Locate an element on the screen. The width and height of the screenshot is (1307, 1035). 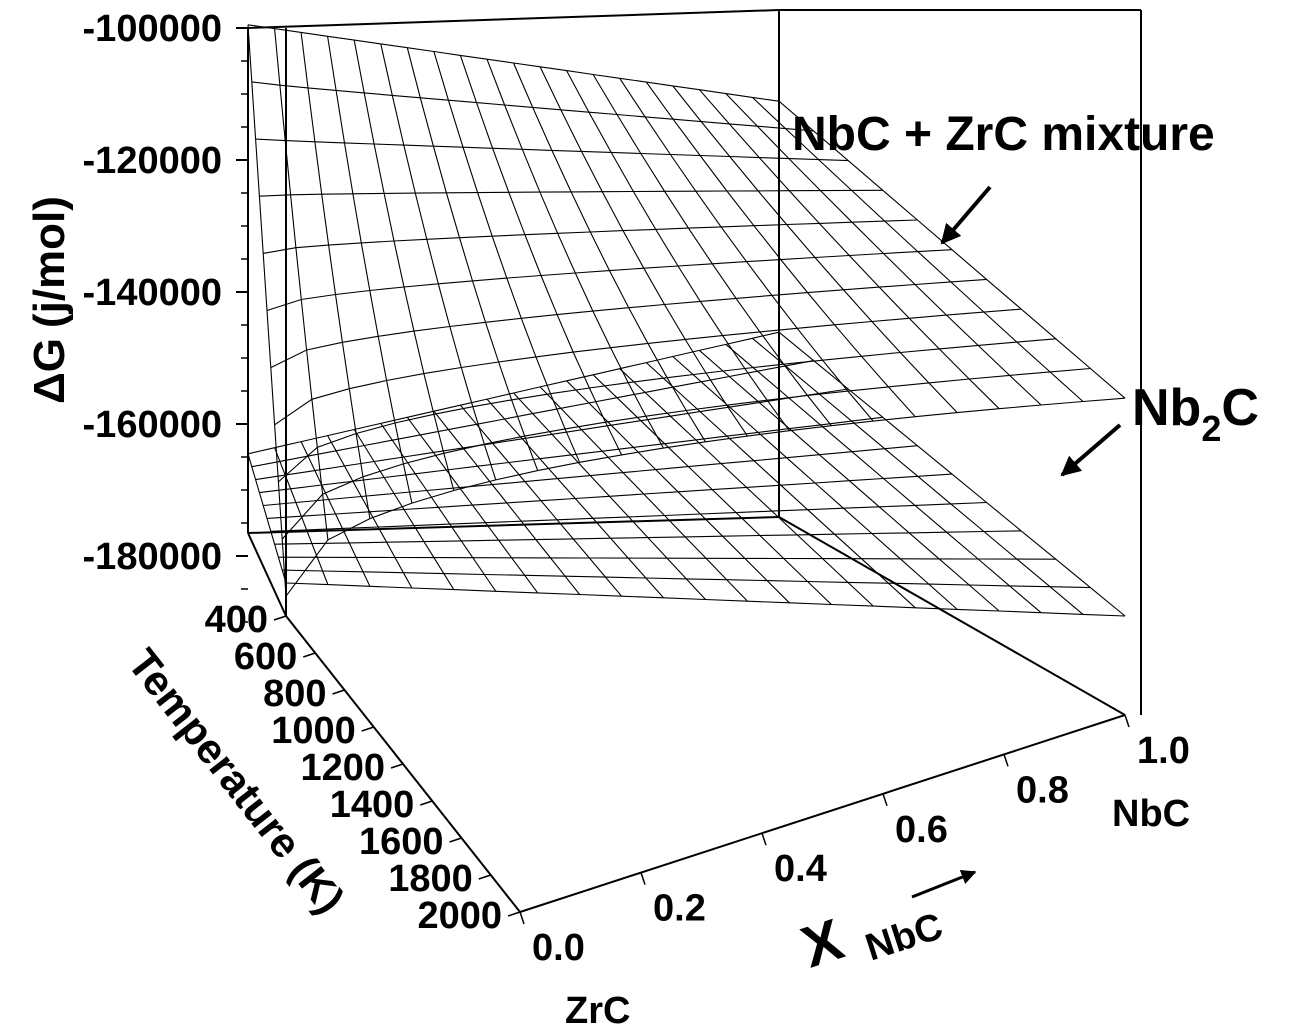
composition-tick-label: 0.6 is located at coordinates (921, 830).